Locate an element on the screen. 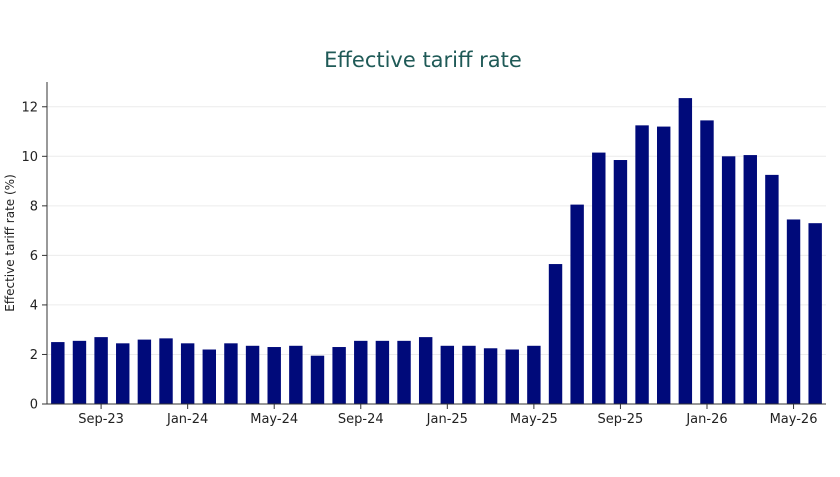  y-tick-label: 2 is located at coordinates (34, 355).